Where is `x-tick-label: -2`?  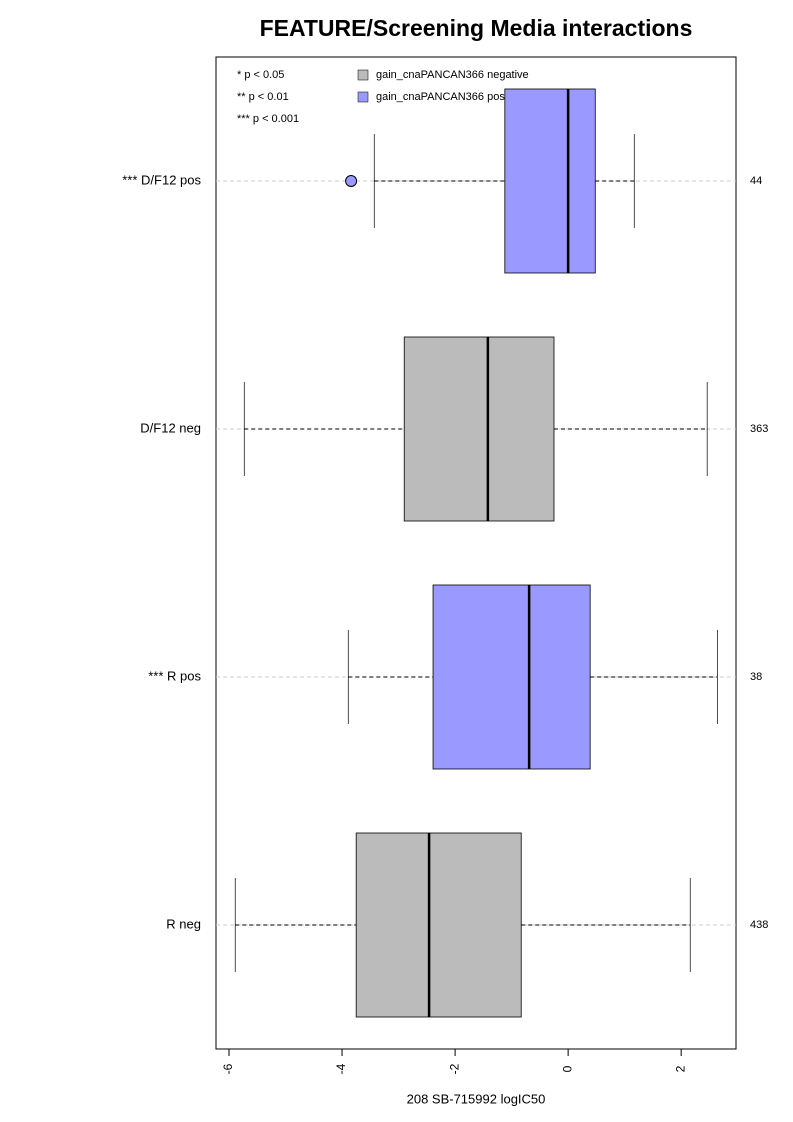
x-tick-label: -2 is located at coordinates (454, 1068).